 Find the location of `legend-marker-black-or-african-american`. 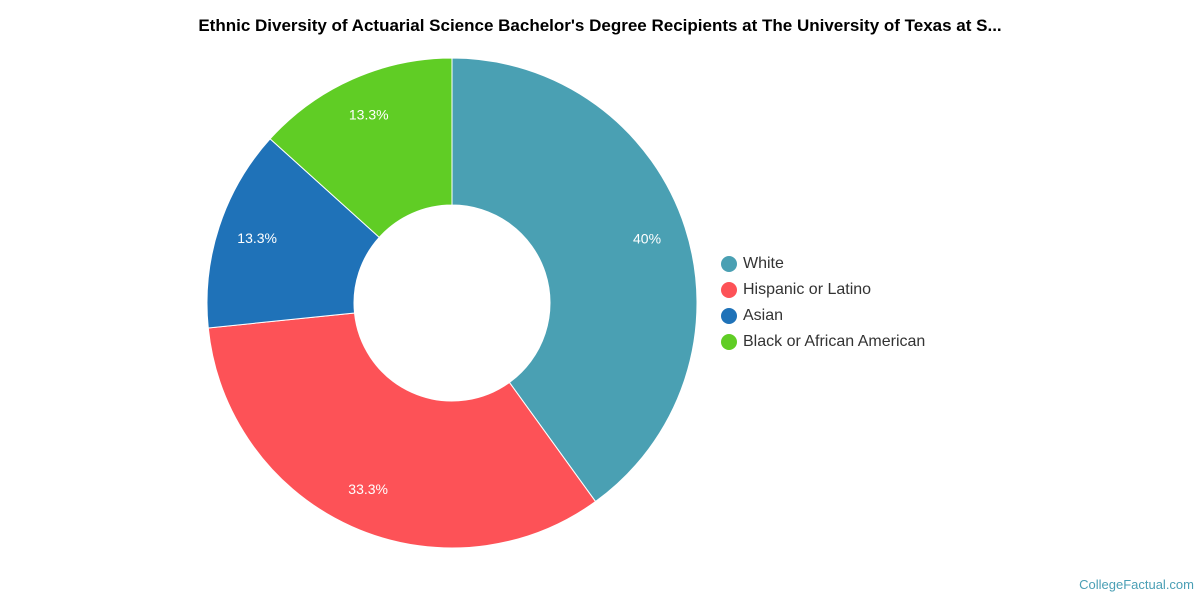

legend-marker-black-or-african-american is located at coordinates (729, 342).